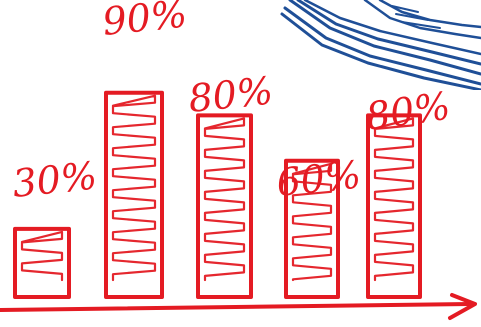 This screenshot has height=327, width=481. Describe the element at coordinates (416, 17) in the screenshot. I see `notebook-scribble` at that location.